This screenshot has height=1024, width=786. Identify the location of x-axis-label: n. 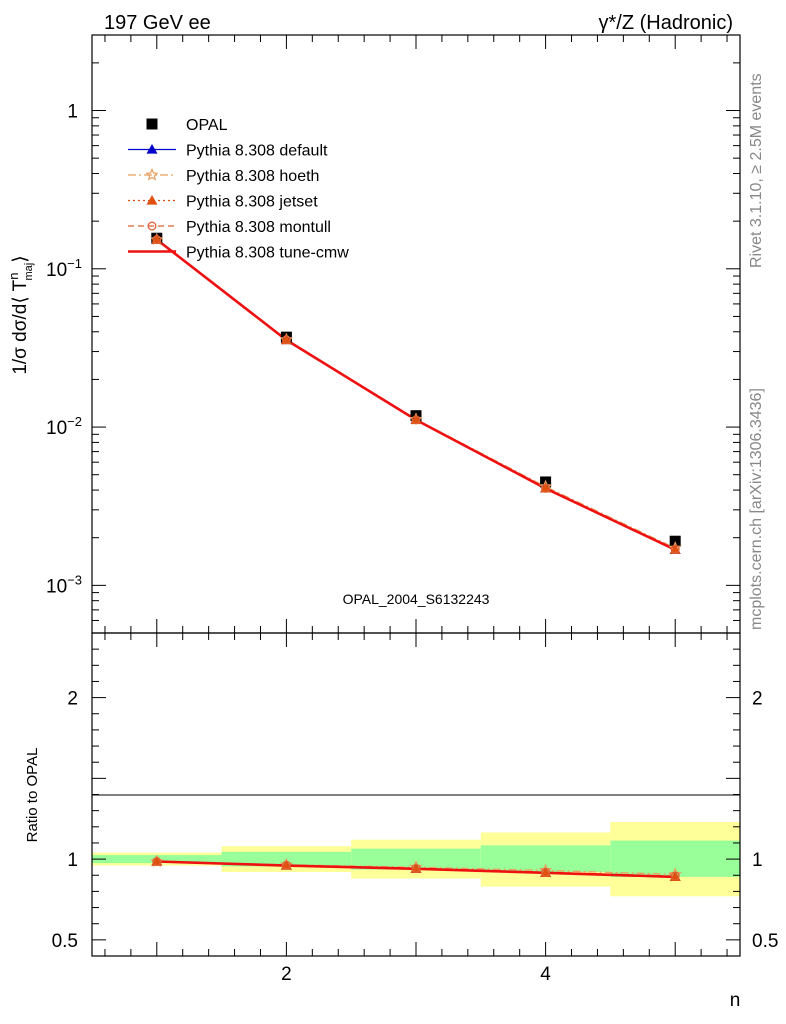
(735, 1000).